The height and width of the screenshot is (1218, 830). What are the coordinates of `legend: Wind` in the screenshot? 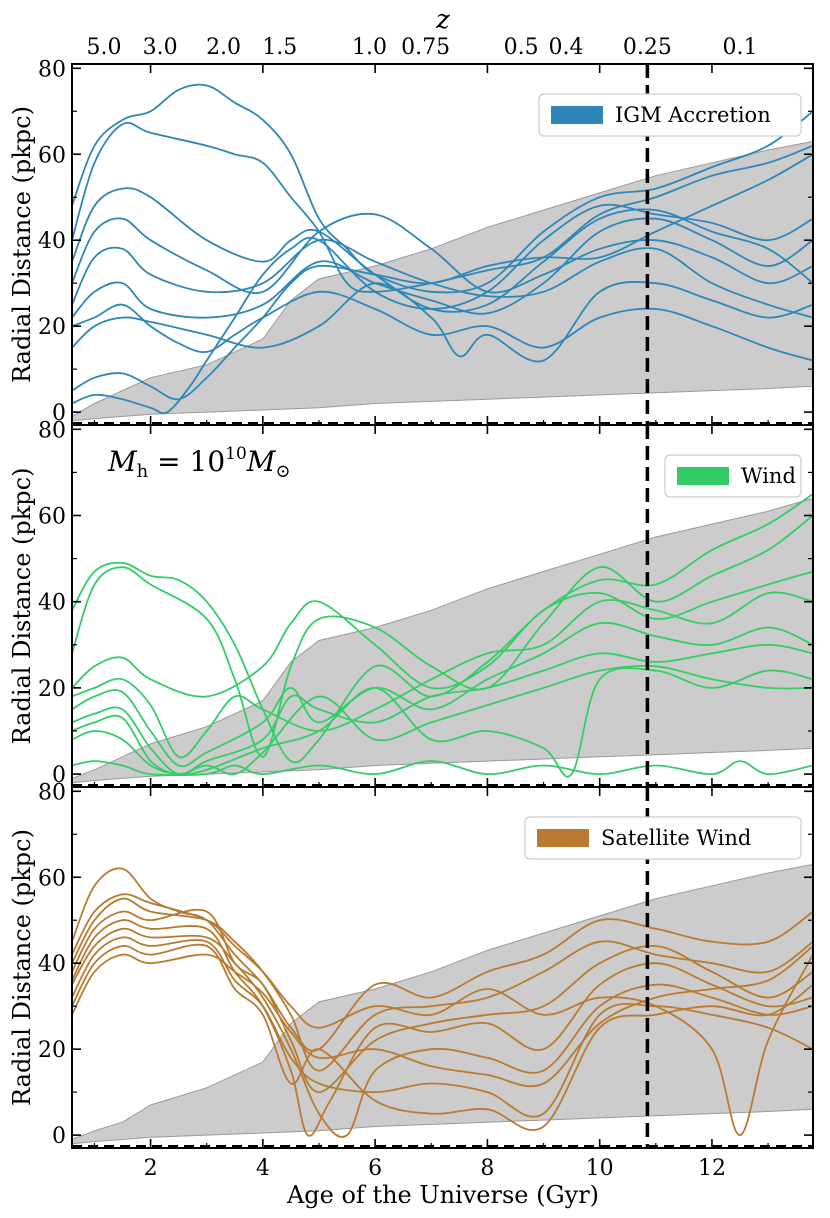 It's located at (733, 476).